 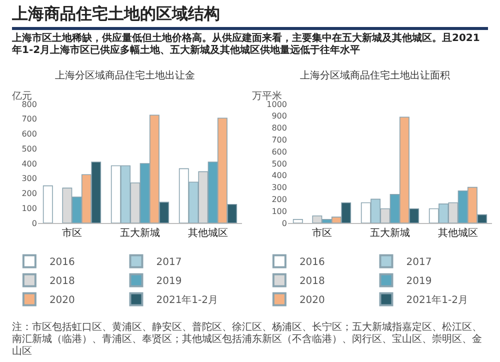 I want to click on y-tick-label: 900, so click(x=279, y=116).